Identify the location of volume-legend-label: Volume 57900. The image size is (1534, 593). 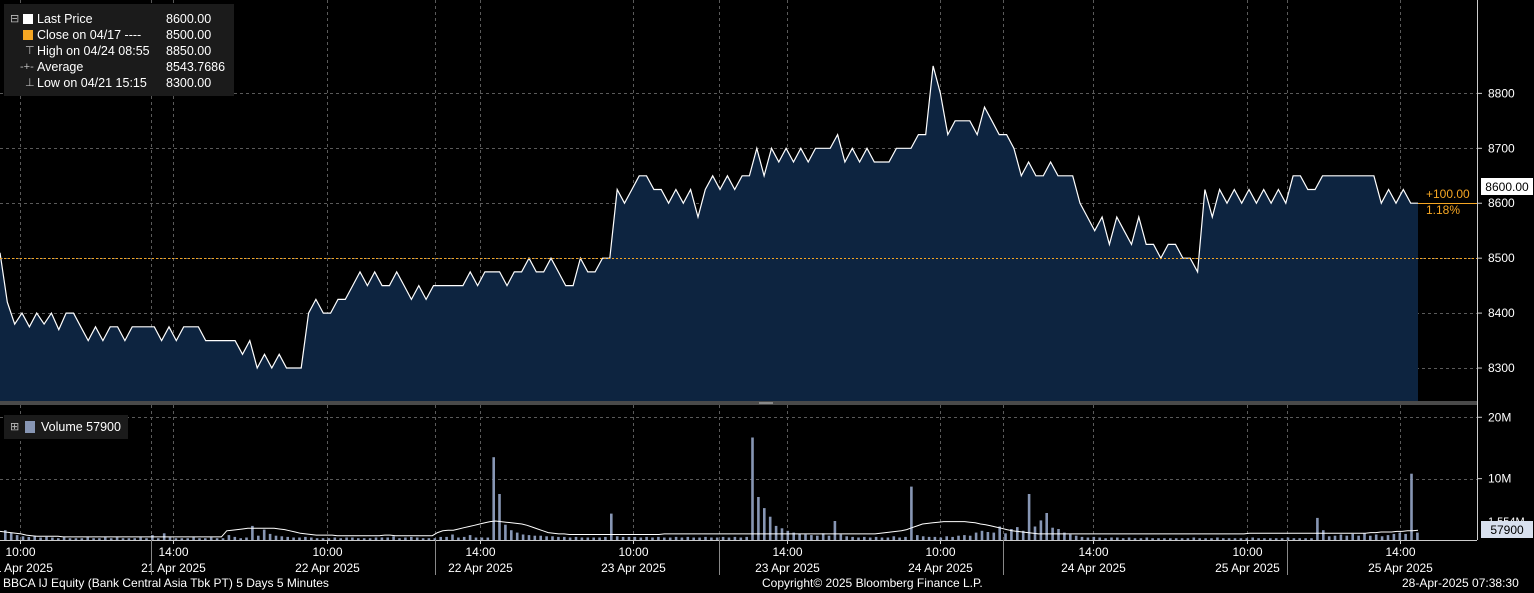
(81, 427).